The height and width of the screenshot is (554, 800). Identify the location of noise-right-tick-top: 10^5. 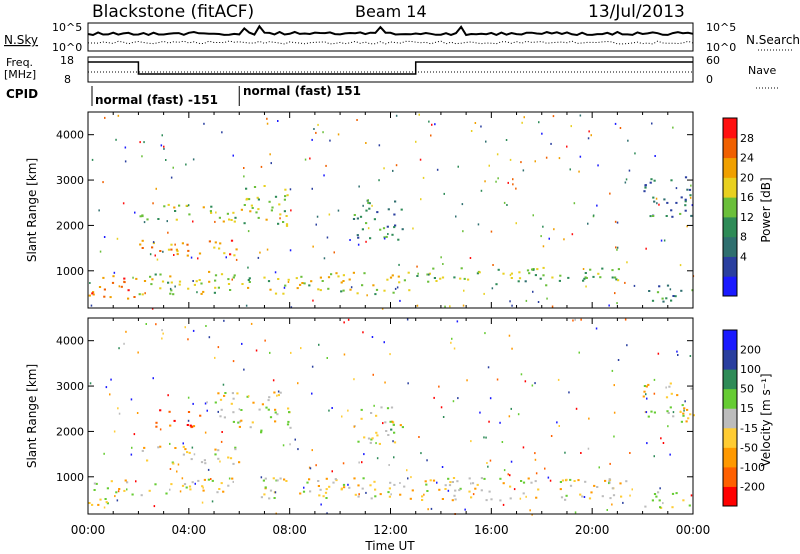
(721, 27).